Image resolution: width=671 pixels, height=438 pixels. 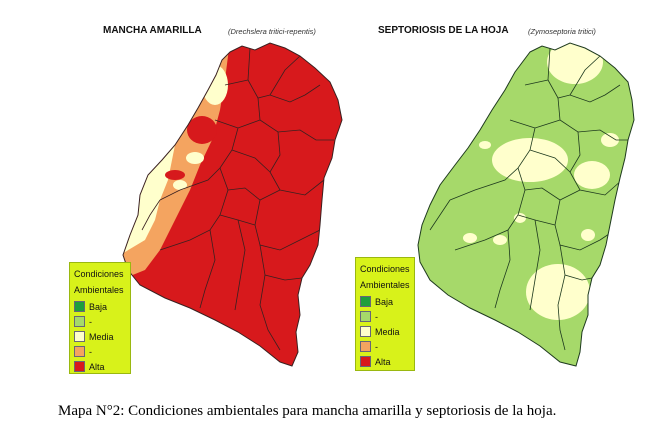 I want to click on map-subtitle-mancha-amarilla: (Drechslera tritici-repentis), so click(x=272, y=31).